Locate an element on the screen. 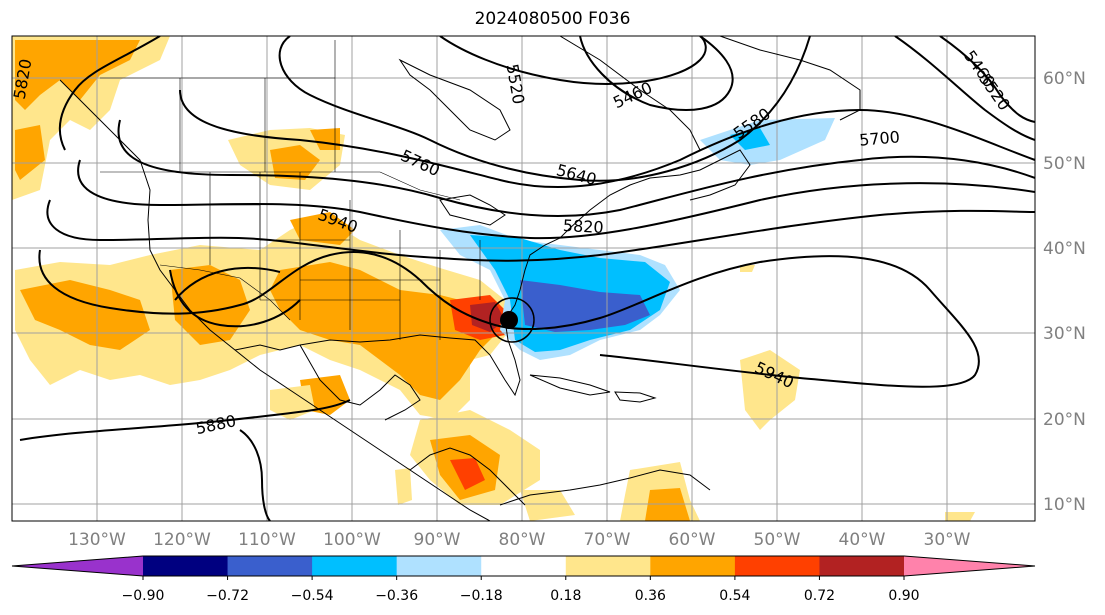  longitude-label: 130°W is located at coordinates (97, 540).